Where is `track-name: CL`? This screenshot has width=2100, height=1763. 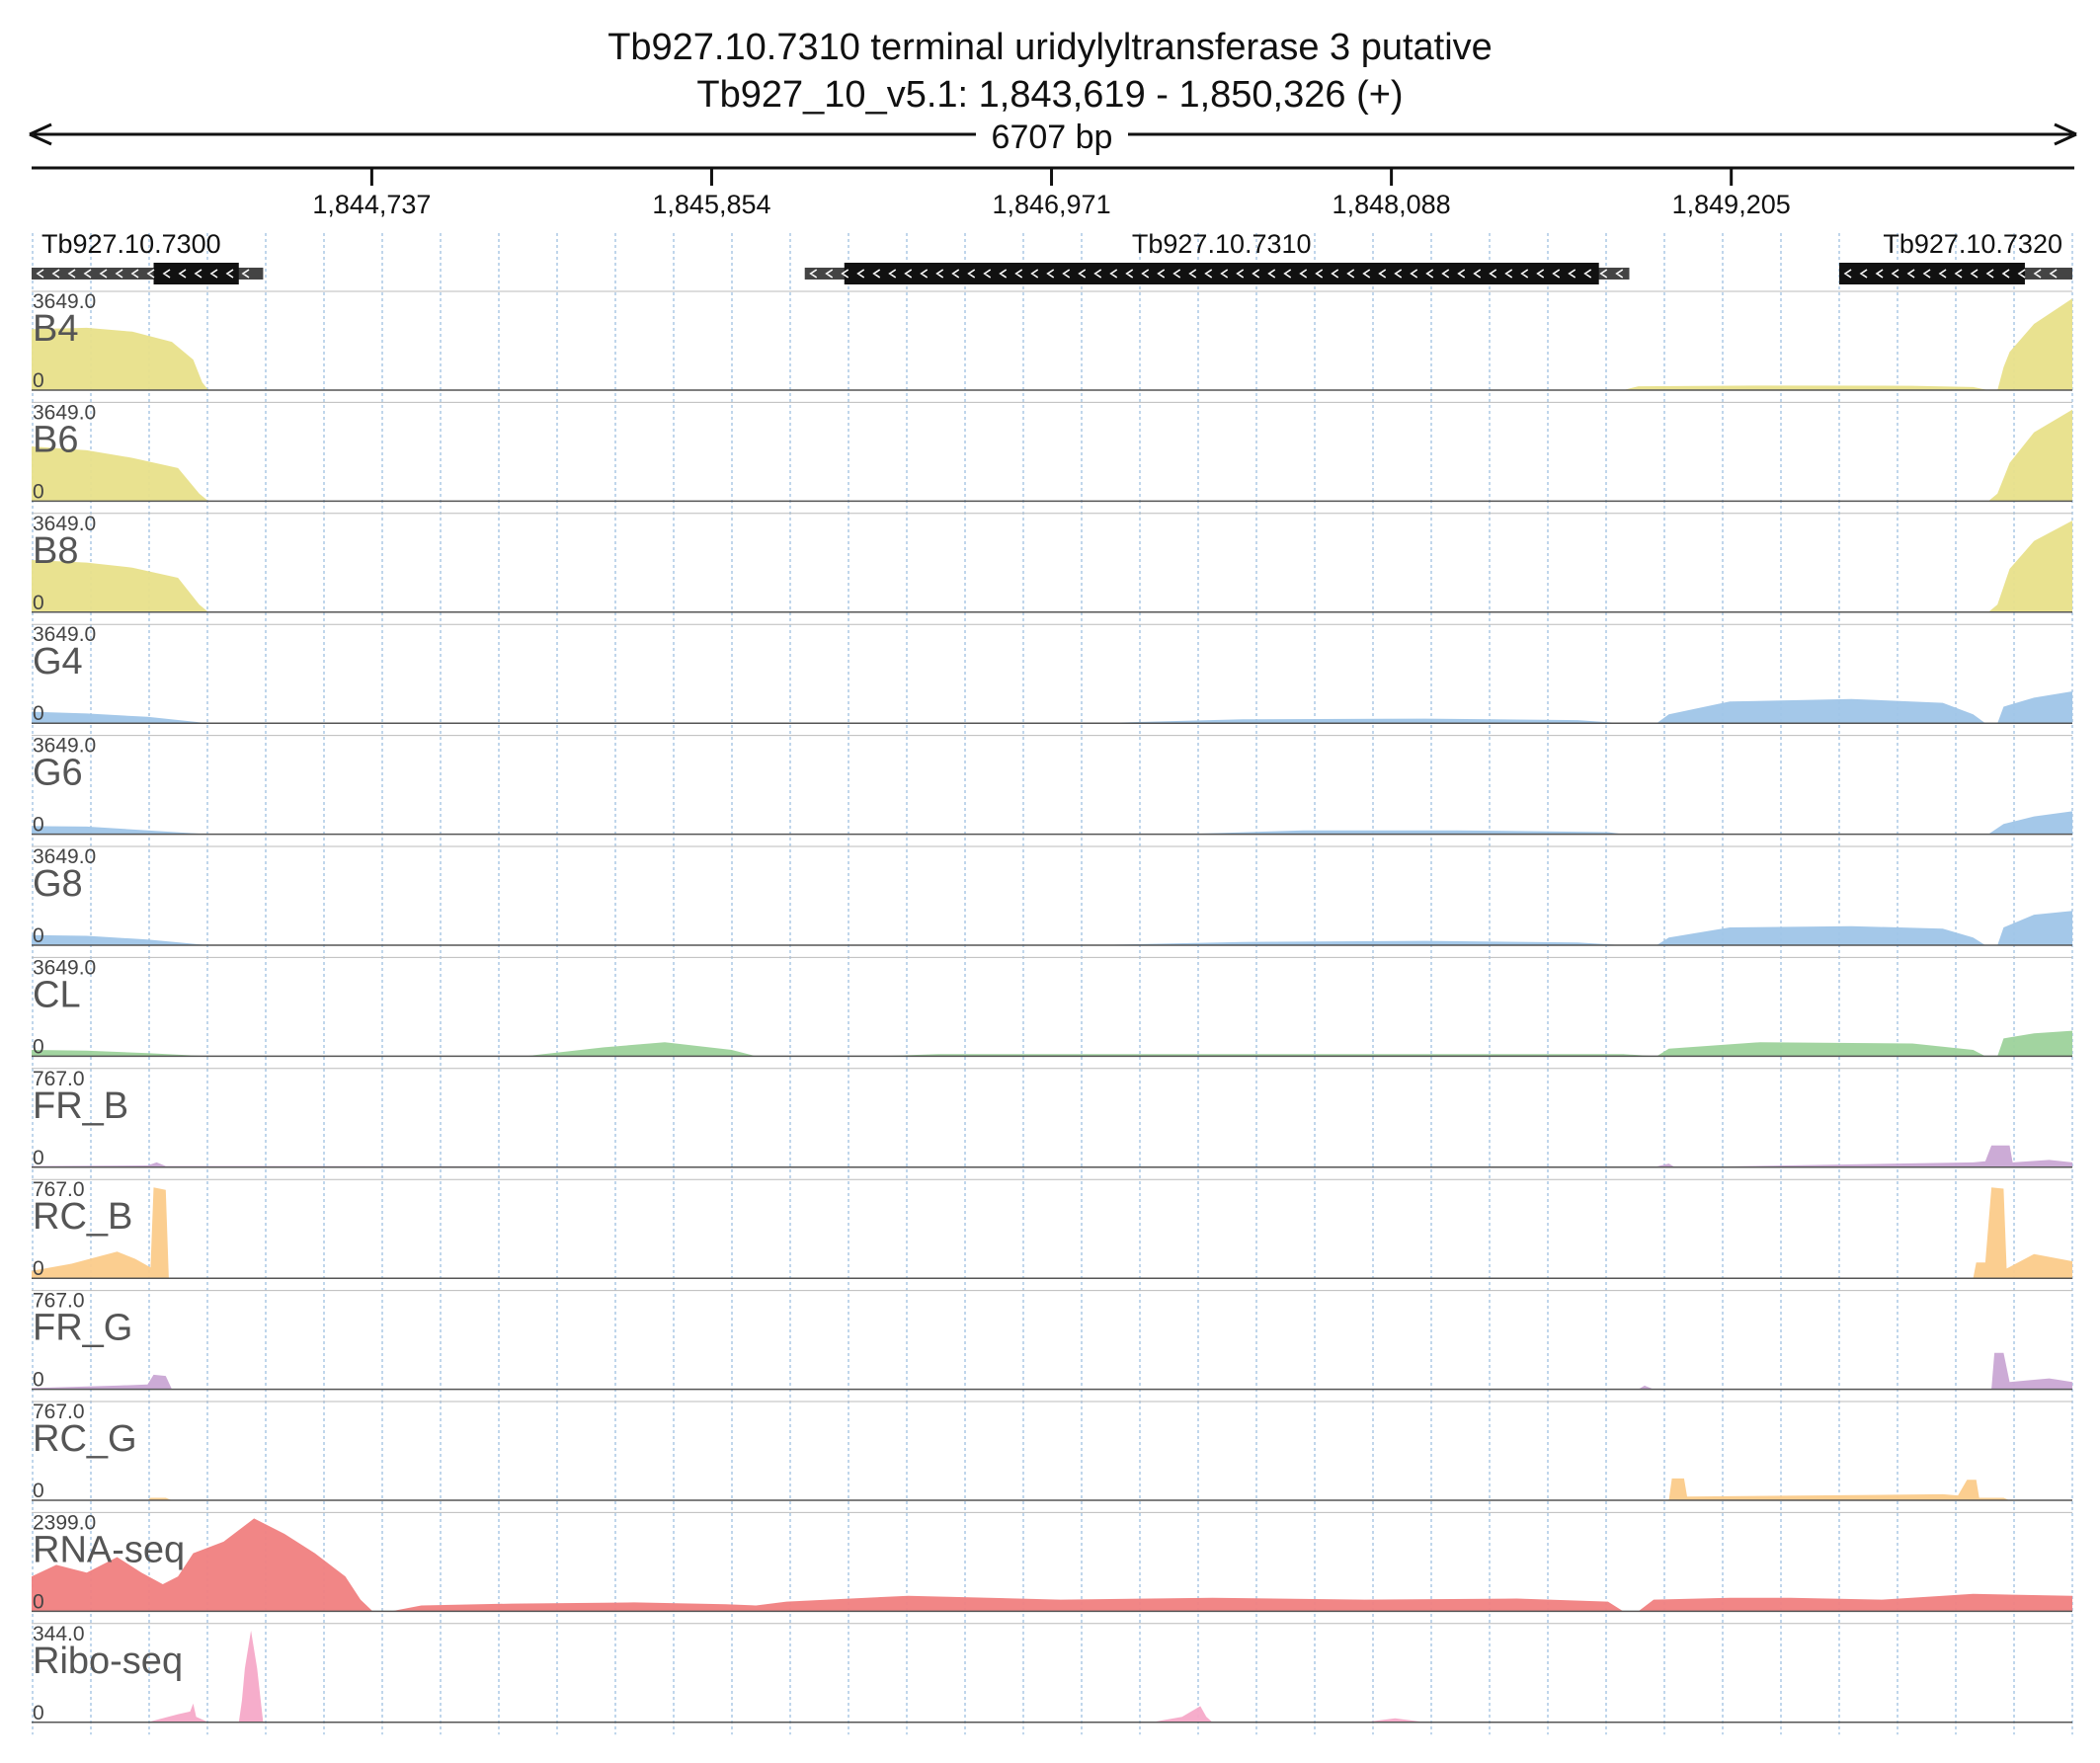
track-name: CL is located at coordinates (57, 995).